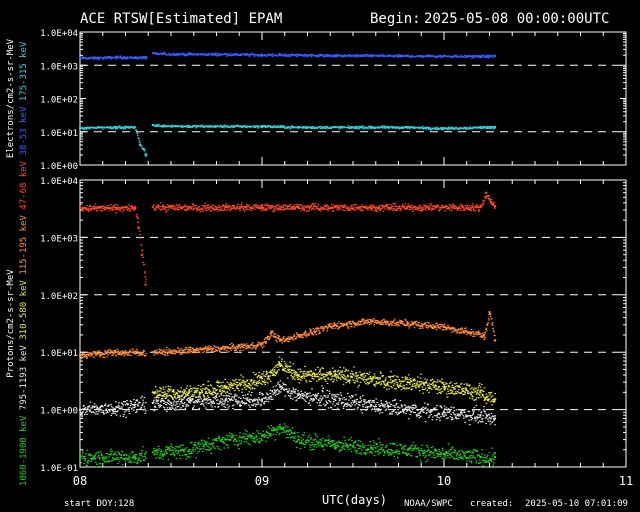 The width and height of the screenshot is (640, 512). What do you see at coordinates (59, 167) in the screenshot?
I see `y-tick-label: 1.0E+00` at bounding box center [59, 167].